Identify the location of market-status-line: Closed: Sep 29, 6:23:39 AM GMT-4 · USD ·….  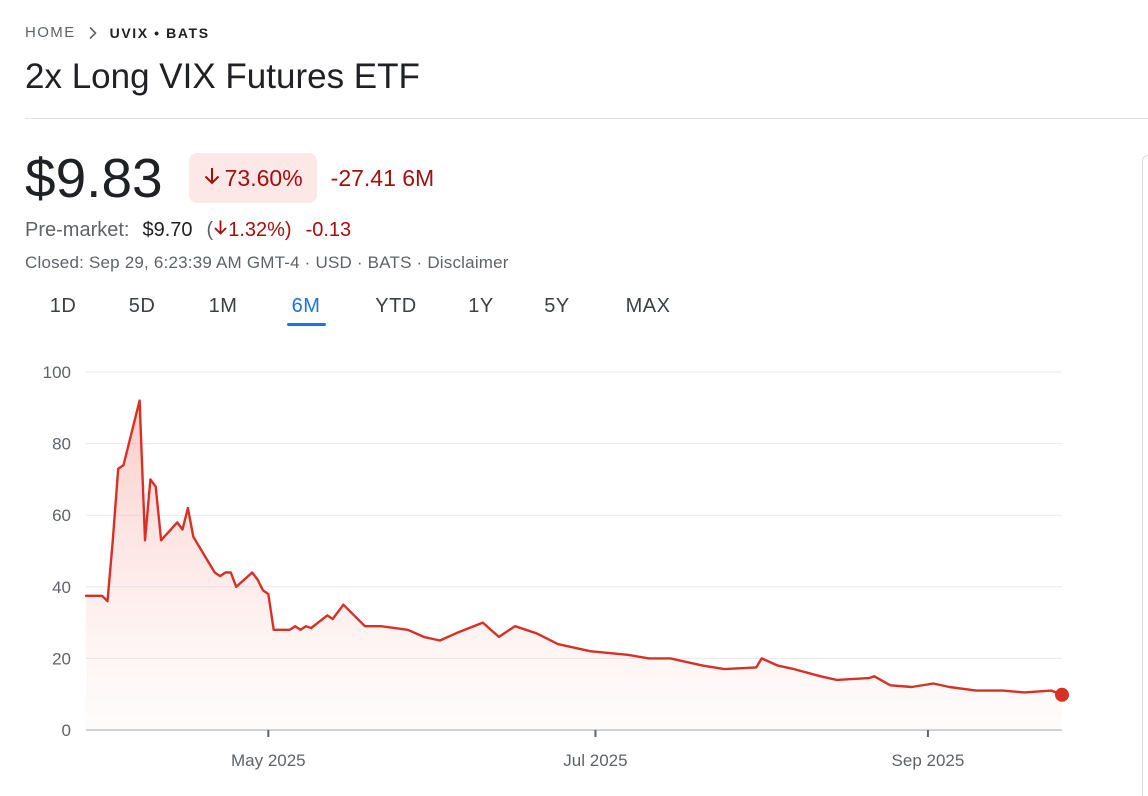
(267, 263).